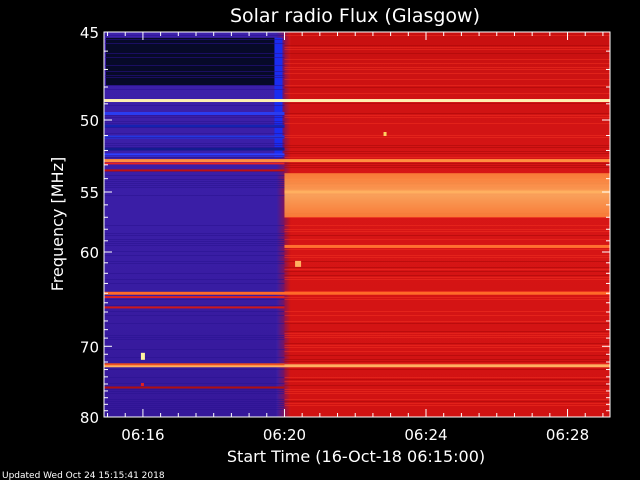 This screenshot has height=480, width=640. I want to click on x-axis-label: Start Time (16-Oct-18 06:15:00), so click(356, 456).